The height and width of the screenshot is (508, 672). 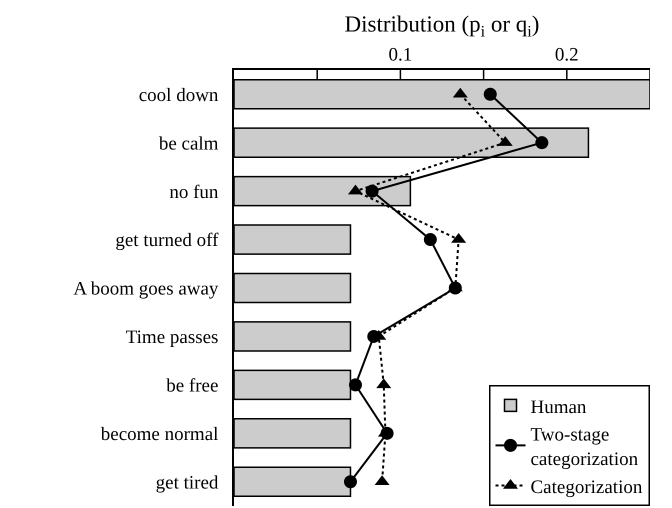 What do you see at coordinates (178, 95) in the screenshot?
I see `y-tick-label: cool down` at bounding box center [178, 95].